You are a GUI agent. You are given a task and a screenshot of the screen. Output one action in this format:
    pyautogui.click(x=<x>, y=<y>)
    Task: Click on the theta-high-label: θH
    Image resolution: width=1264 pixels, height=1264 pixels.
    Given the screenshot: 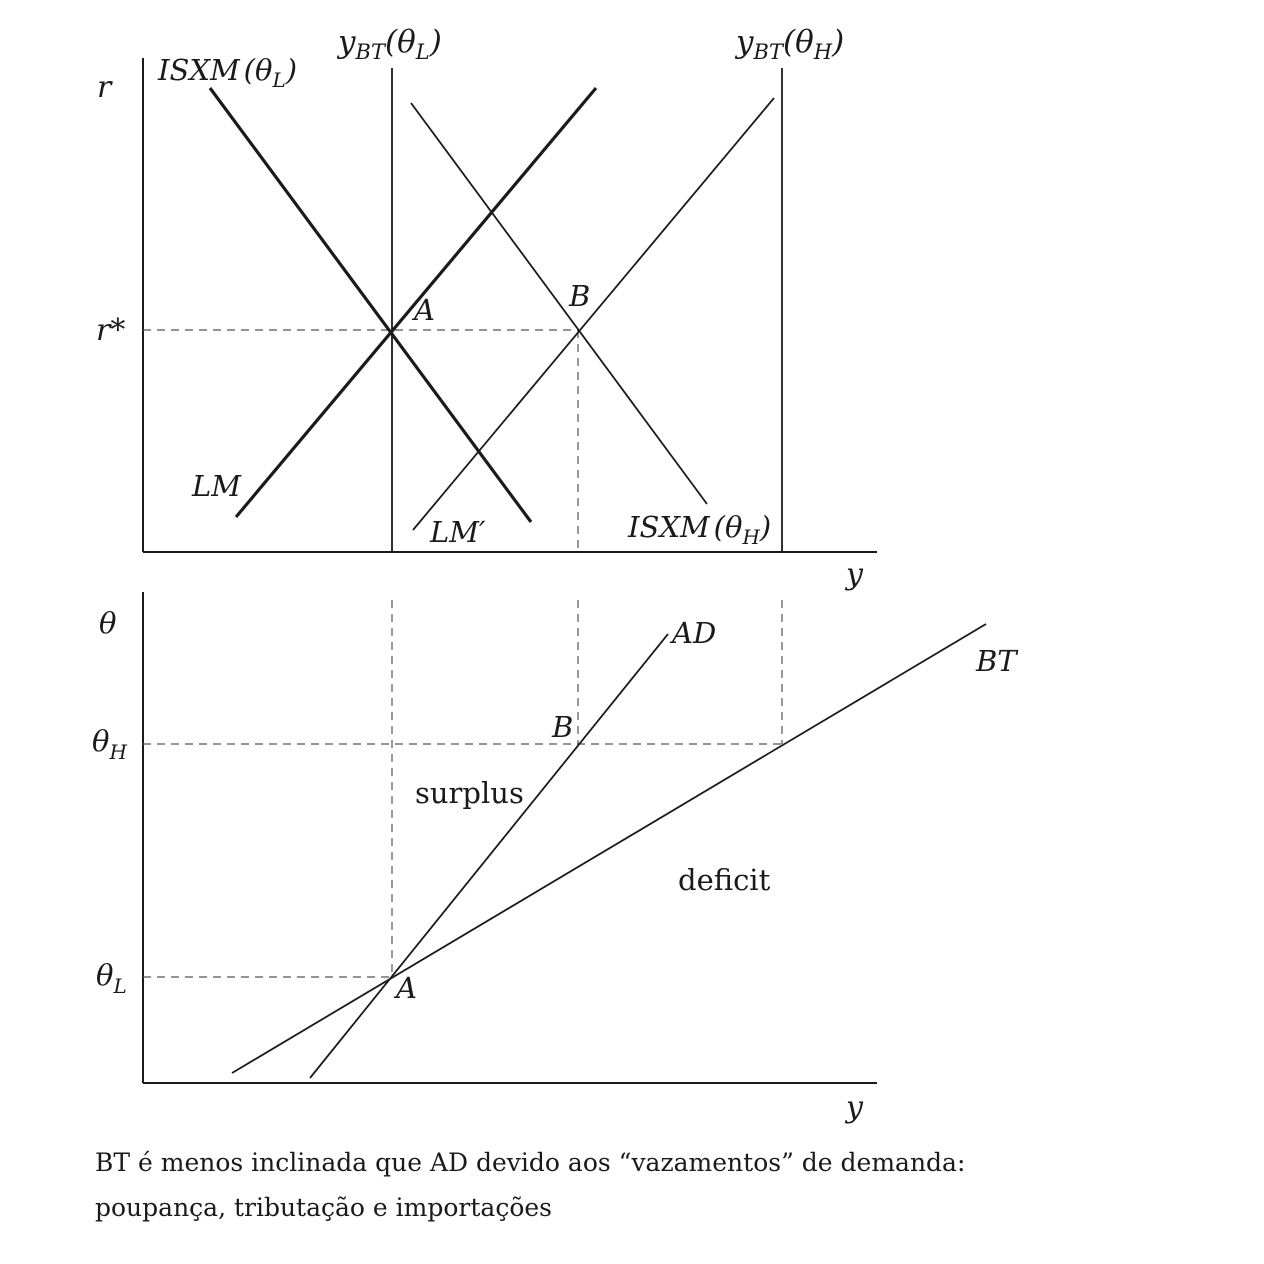 What is the action you would take?
    pyautogui.click(x=109, y=744)
    